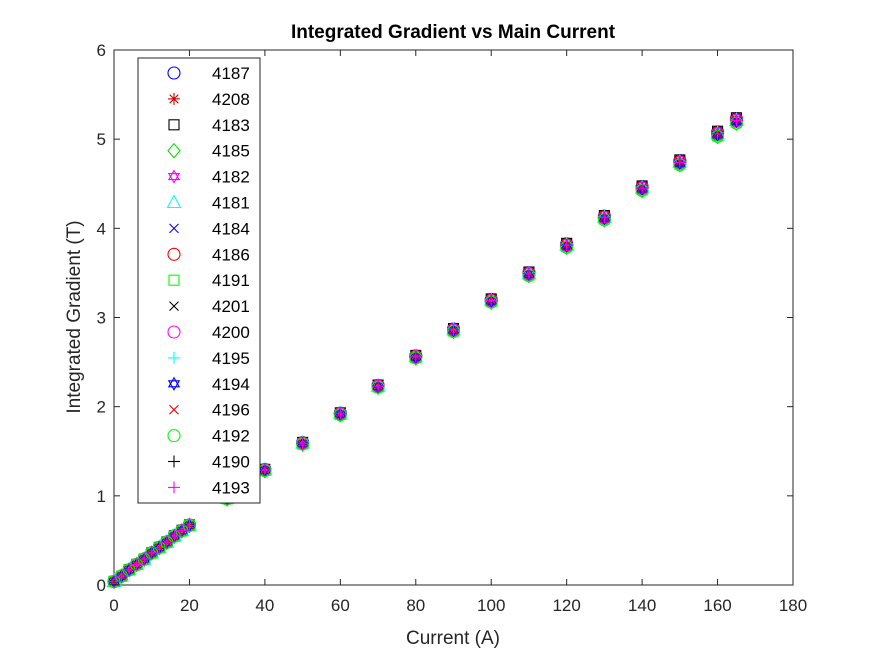 Image resolution: width=875 pixels, height=661 pixels. Describe the element at coordinates (209, 410) in the screenshot. I see `legend-item: 4196` at that location.